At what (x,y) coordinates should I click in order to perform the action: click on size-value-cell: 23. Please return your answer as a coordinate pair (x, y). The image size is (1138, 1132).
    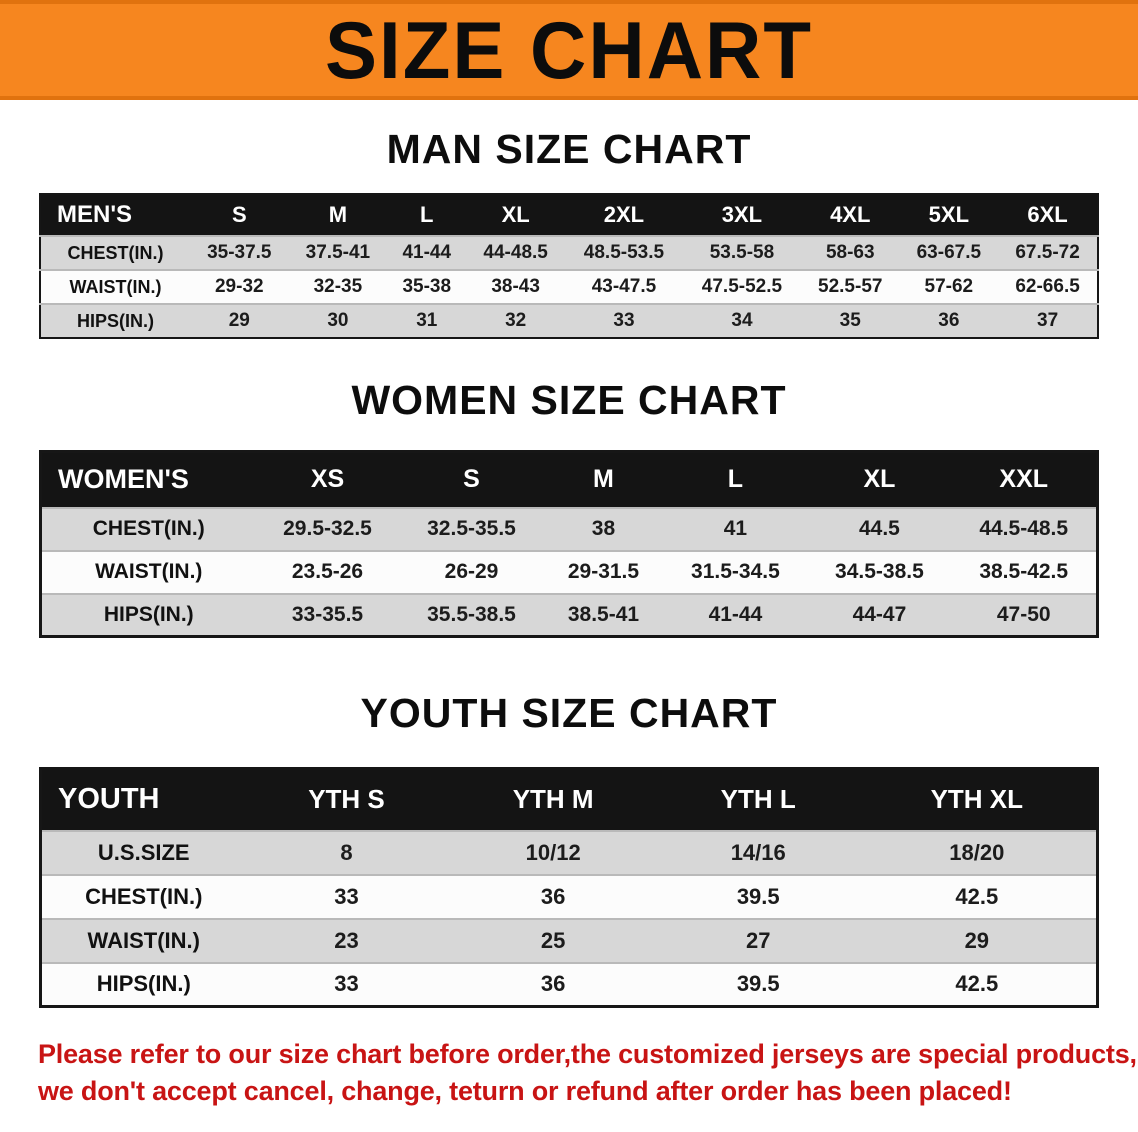
    Looking at the image, I should click on (346, 940).